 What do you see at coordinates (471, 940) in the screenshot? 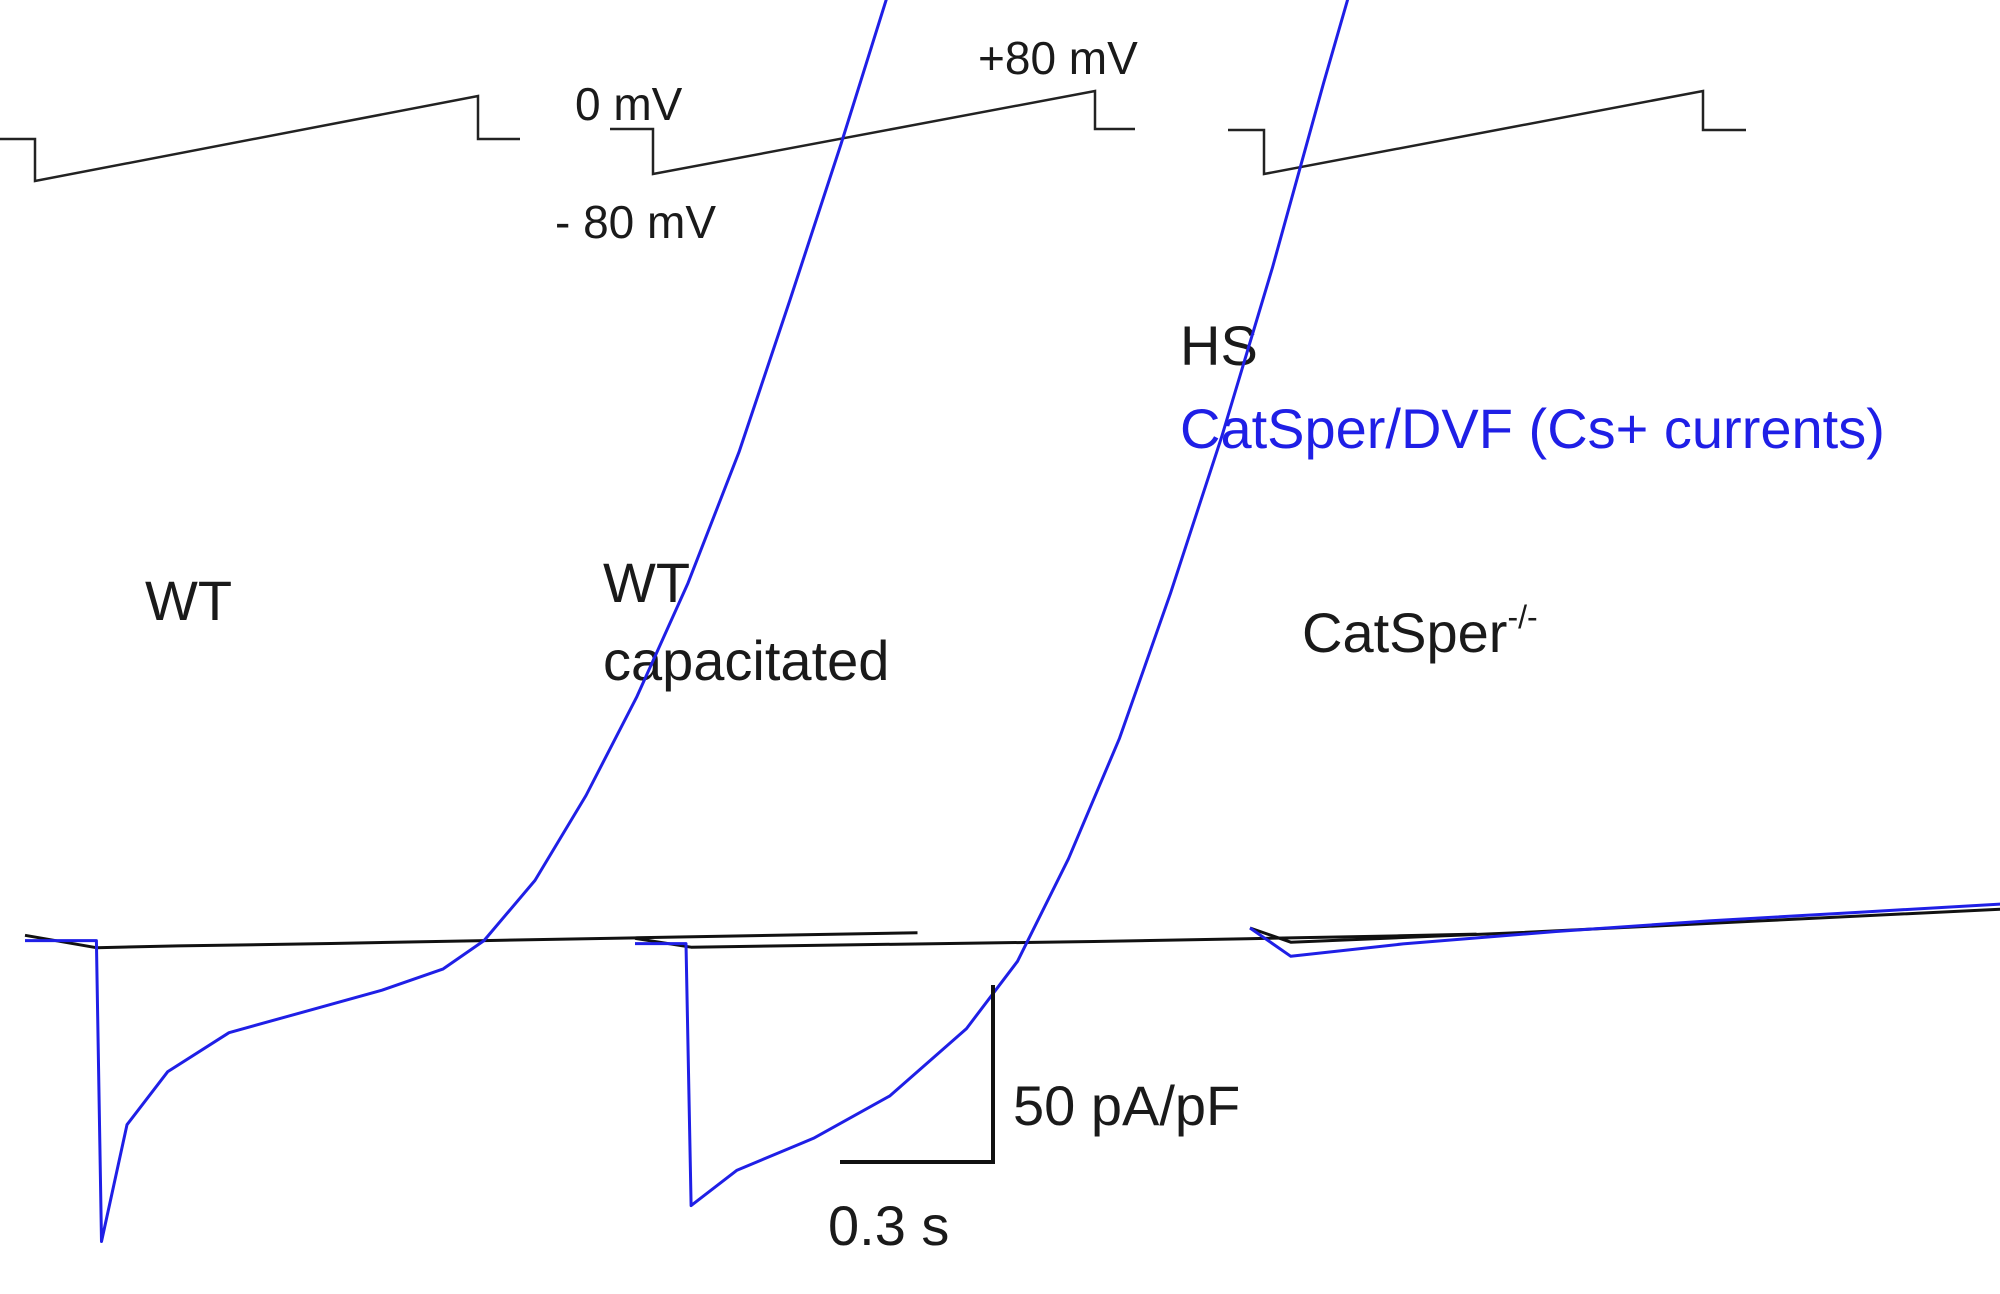
I see `hs-trace-wt` at bounding box center [471, 940].